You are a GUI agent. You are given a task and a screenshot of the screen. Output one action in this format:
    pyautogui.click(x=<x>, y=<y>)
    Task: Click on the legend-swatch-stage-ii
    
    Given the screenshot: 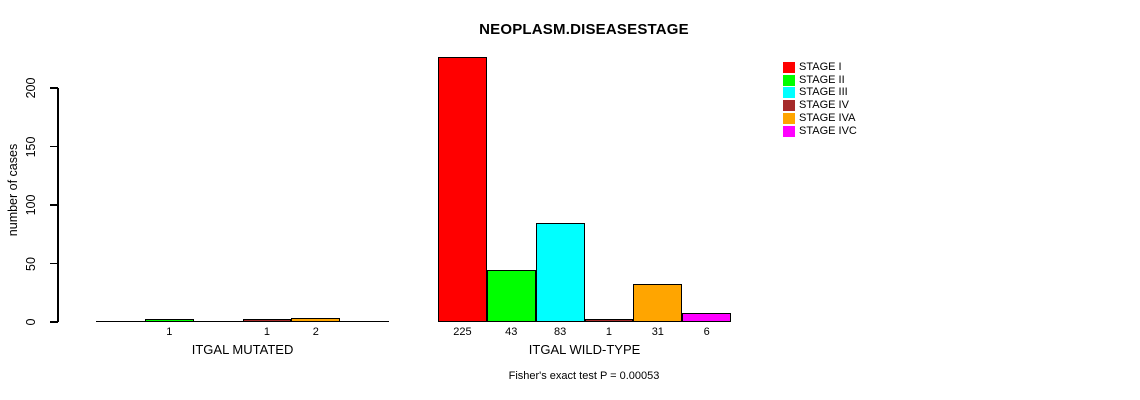 What is the action you would take?
    pyautogui.click(x=789, y=80)
    